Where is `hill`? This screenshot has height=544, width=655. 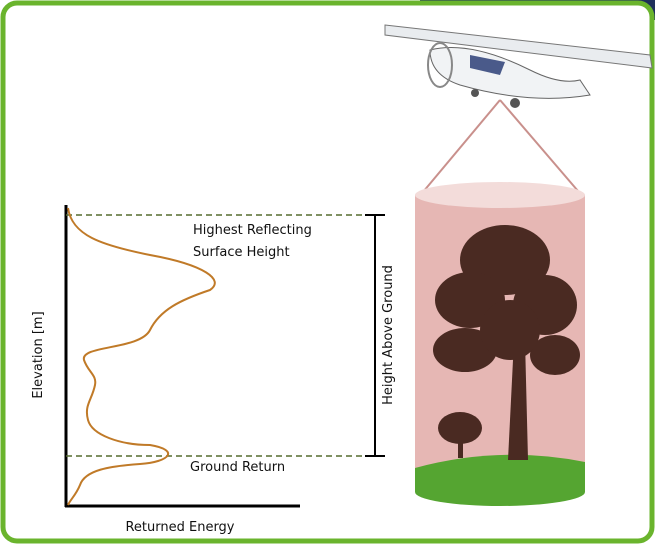 hill is located at coordinates (500, 480).